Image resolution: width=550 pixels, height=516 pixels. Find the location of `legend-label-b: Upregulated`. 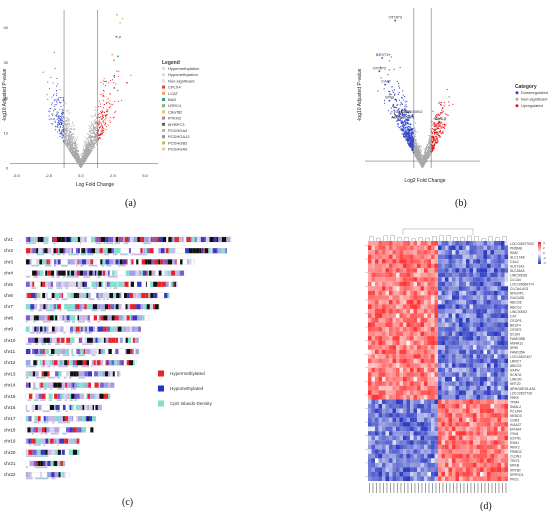

legend-label-b: Upregulated is located at coordinates (532, 105).